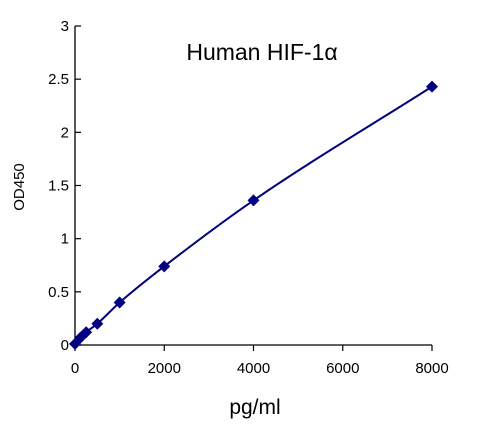  Describe the element at coordinates (254, 407) in the screenshot. I see `x-axis-label: pg/ml` at that location.